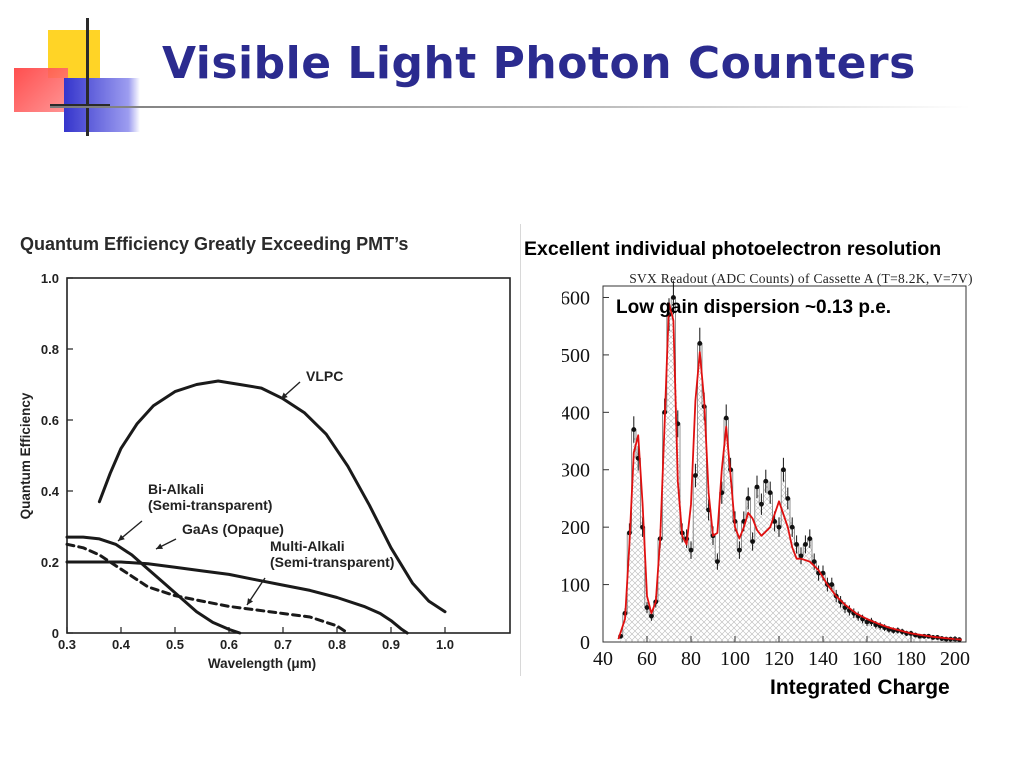 This screenshot has width=1024, height=768. What do you see at coordinates (575, 298) in the screenshot?
I see `svx-y-tick-label: 600` at bounding box center [575, 298].